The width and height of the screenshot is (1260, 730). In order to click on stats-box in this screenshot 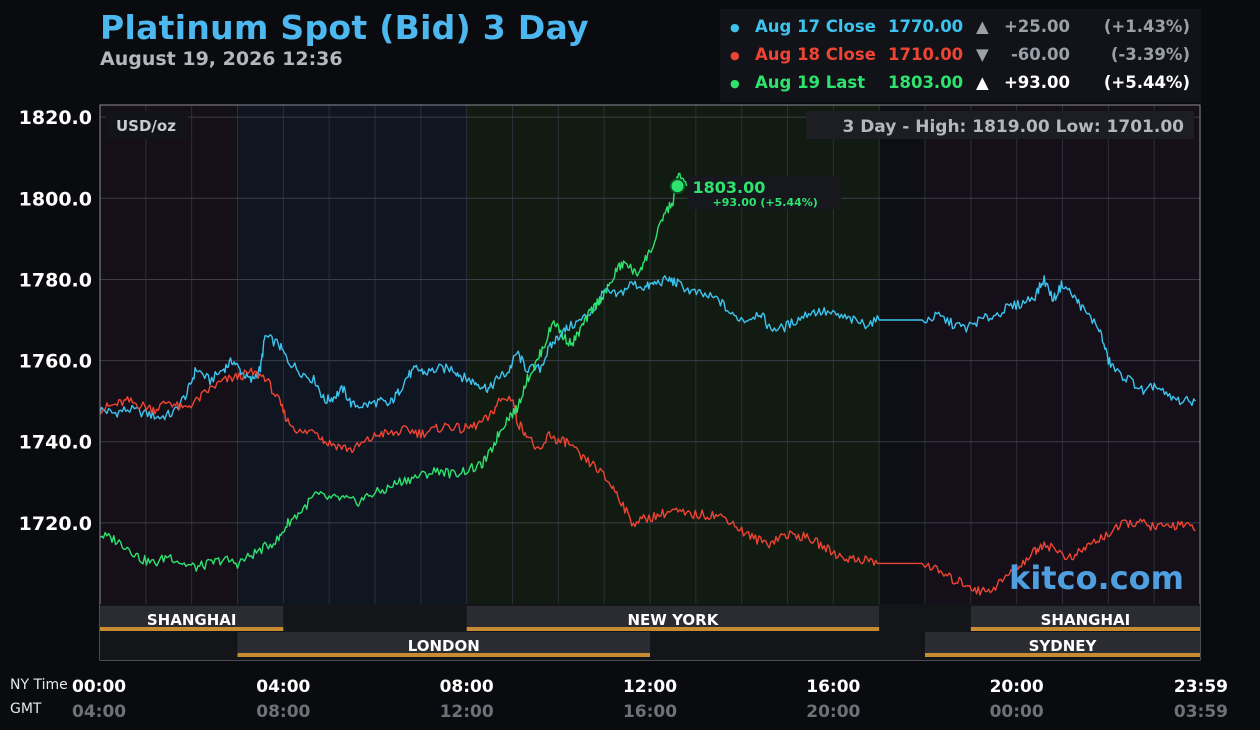, I will do `click(1000, 125)`.